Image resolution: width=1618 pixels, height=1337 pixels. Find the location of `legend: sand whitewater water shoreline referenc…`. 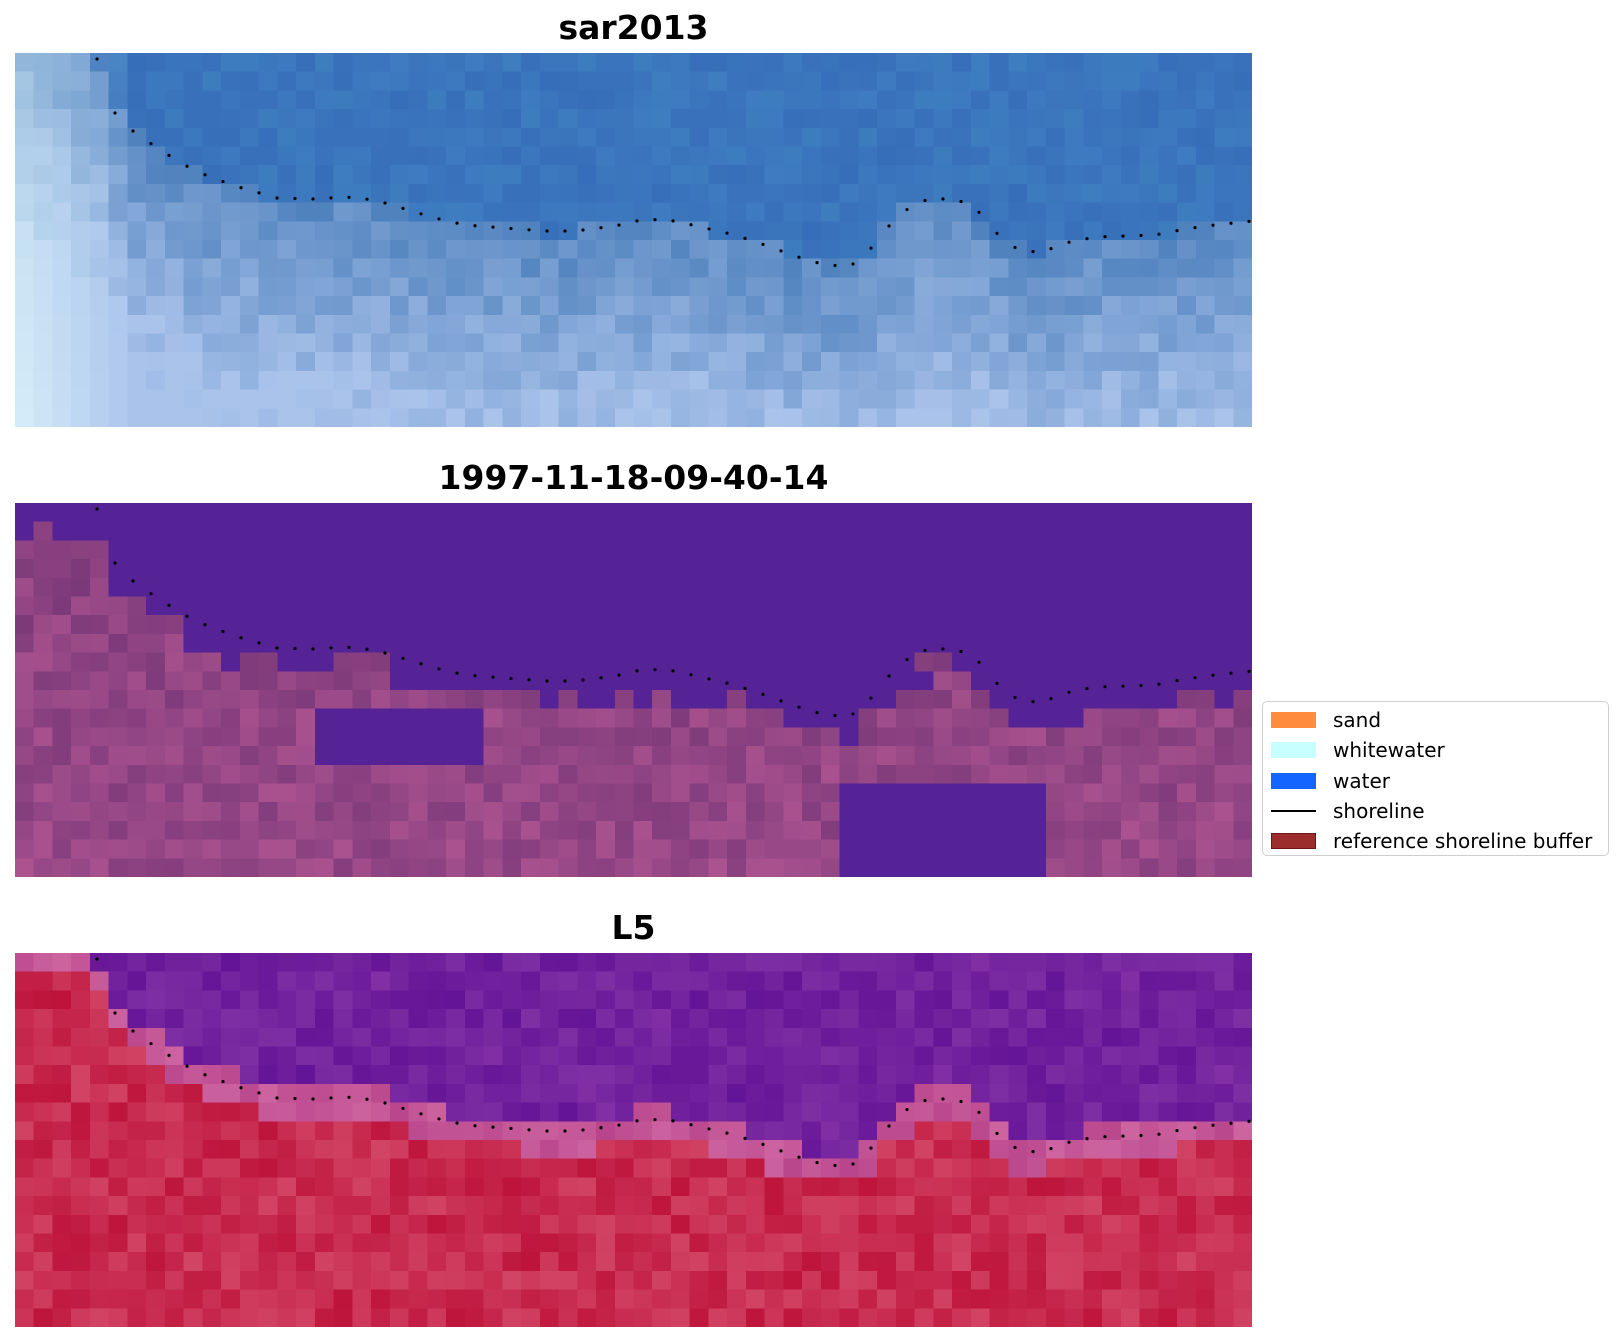

legend: sand whitewater water shoreline referenc… is located at coordinates (1435, 778).